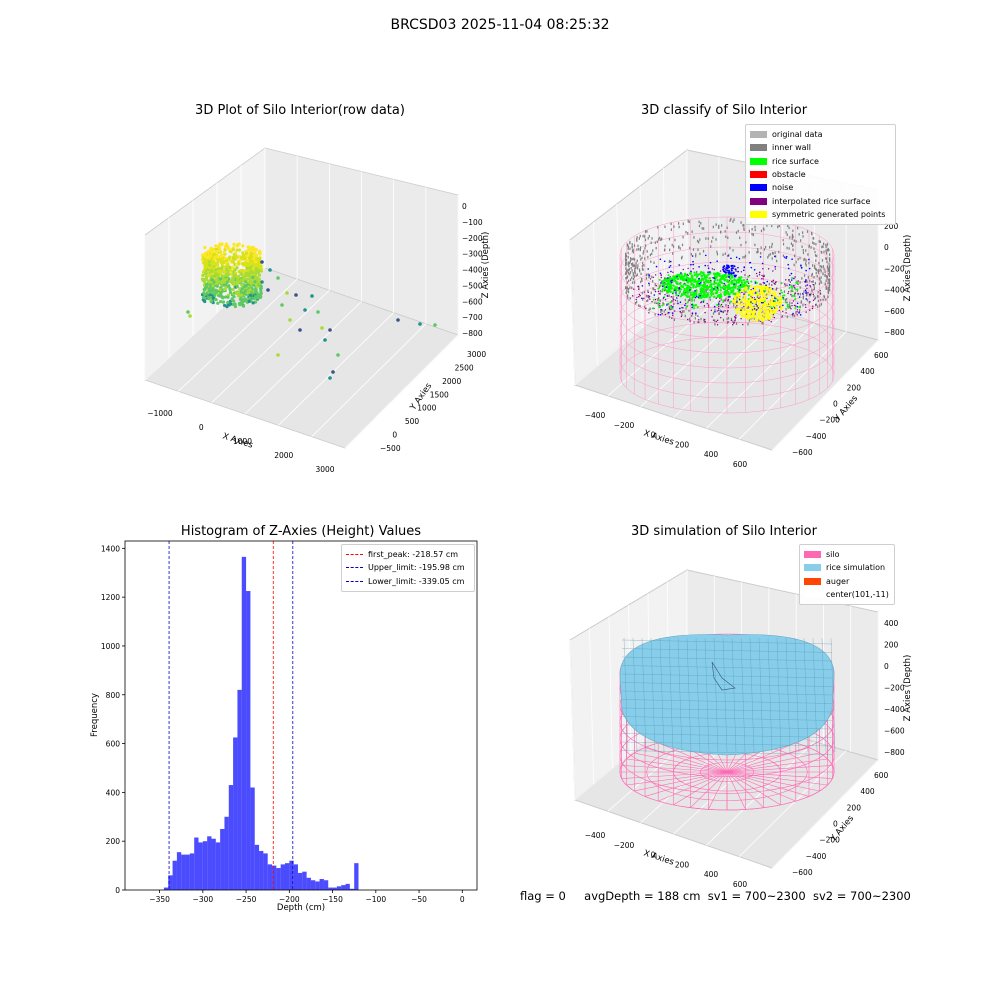 The image size is (1000, 1000). What do you see at coordinates (354, 555) in the screenshot?
I see `legend-line` at bounding box center [354, 555].